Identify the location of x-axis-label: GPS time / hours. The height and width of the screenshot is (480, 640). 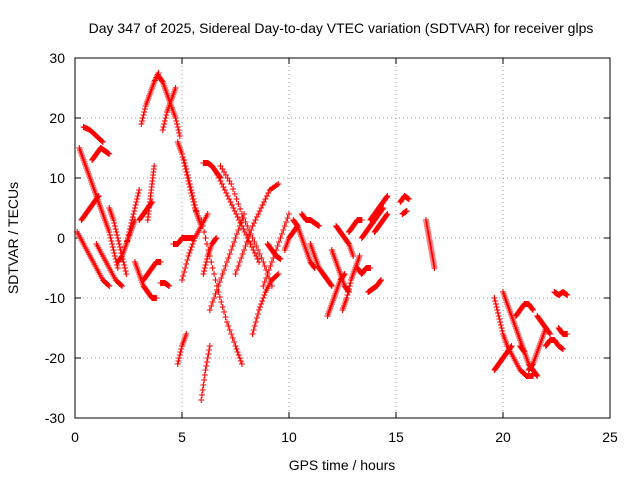
(342, 465).